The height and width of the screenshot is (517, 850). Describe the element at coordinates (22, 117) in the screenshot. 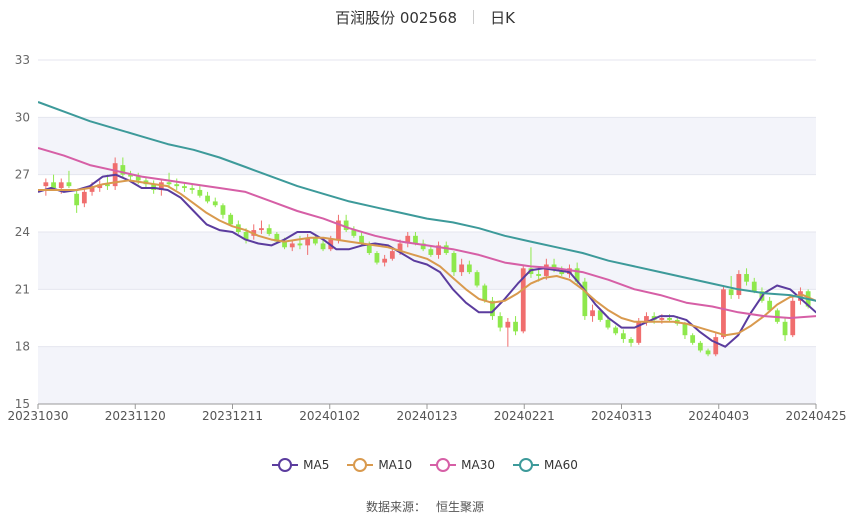

I see `y-tick-label: 30` at that location.